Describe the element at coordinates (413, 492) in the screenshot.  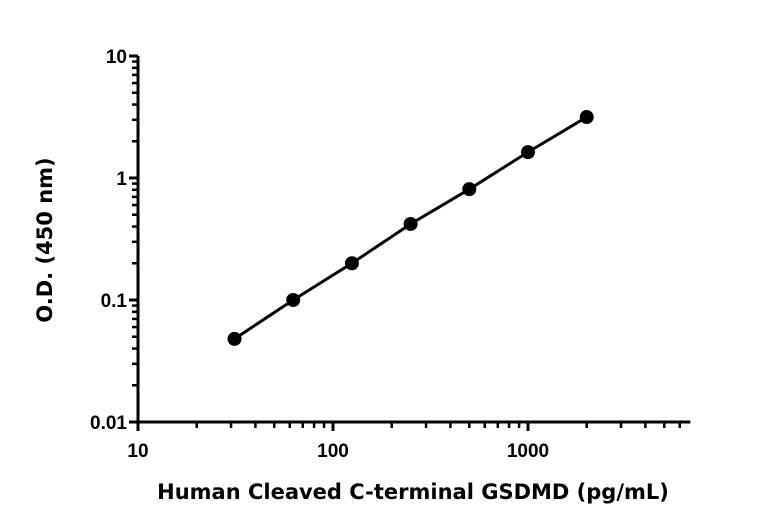
I see `x-axis-title: Human Cleaved C-terminal GSDMD (pg/mL)` at that location.